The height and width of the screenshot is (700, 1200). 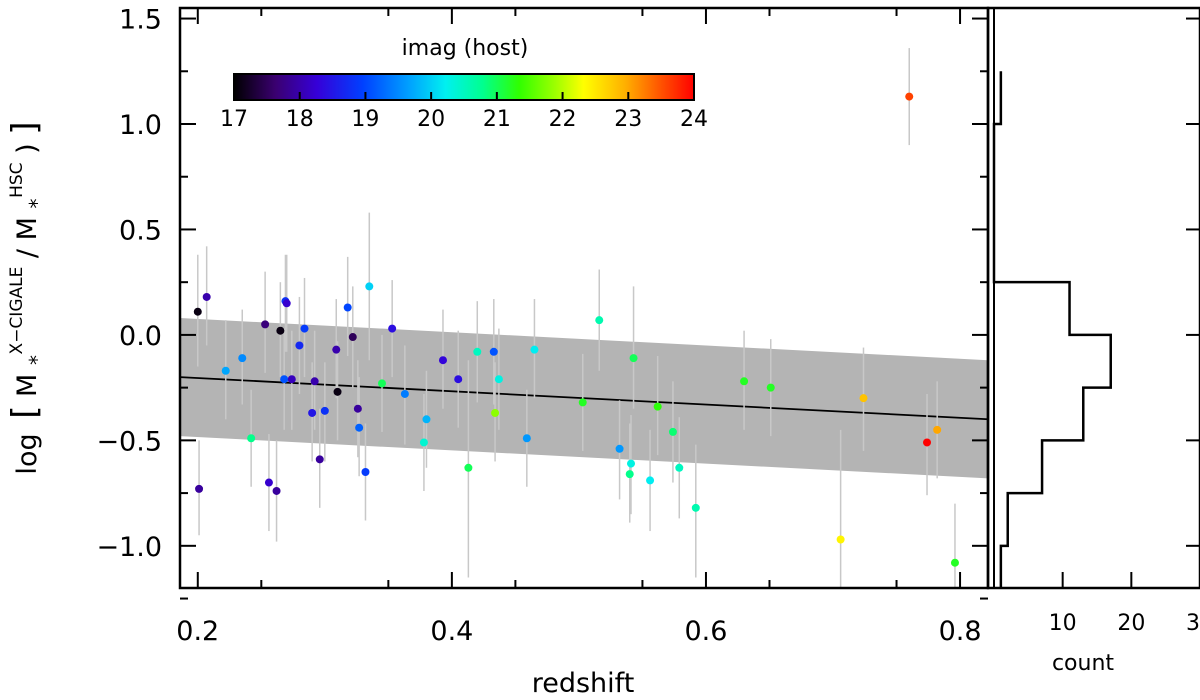 I want to click on colorbar-tick-label: 23, so click(x=628, y=119).